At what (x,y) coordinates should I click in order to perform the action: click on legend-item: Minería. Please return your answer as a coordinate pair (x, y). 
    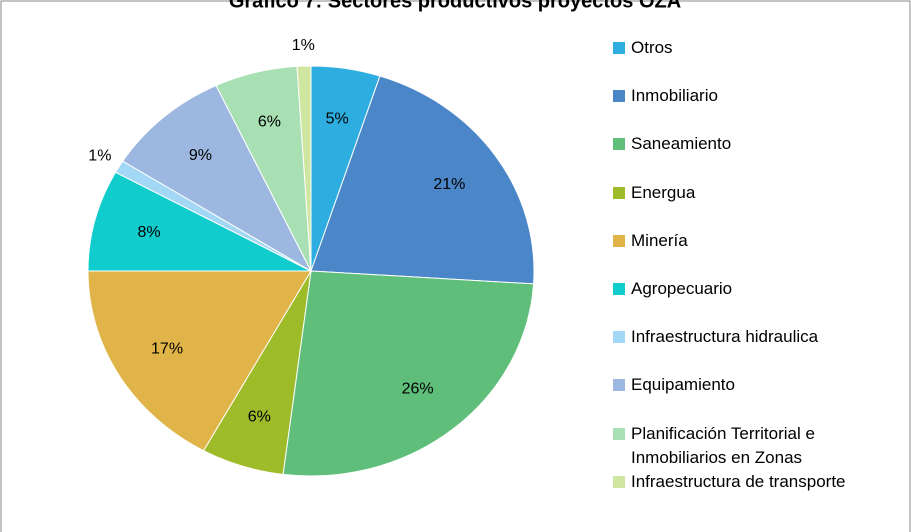
    Looking at the image, I should click on (744, 241).